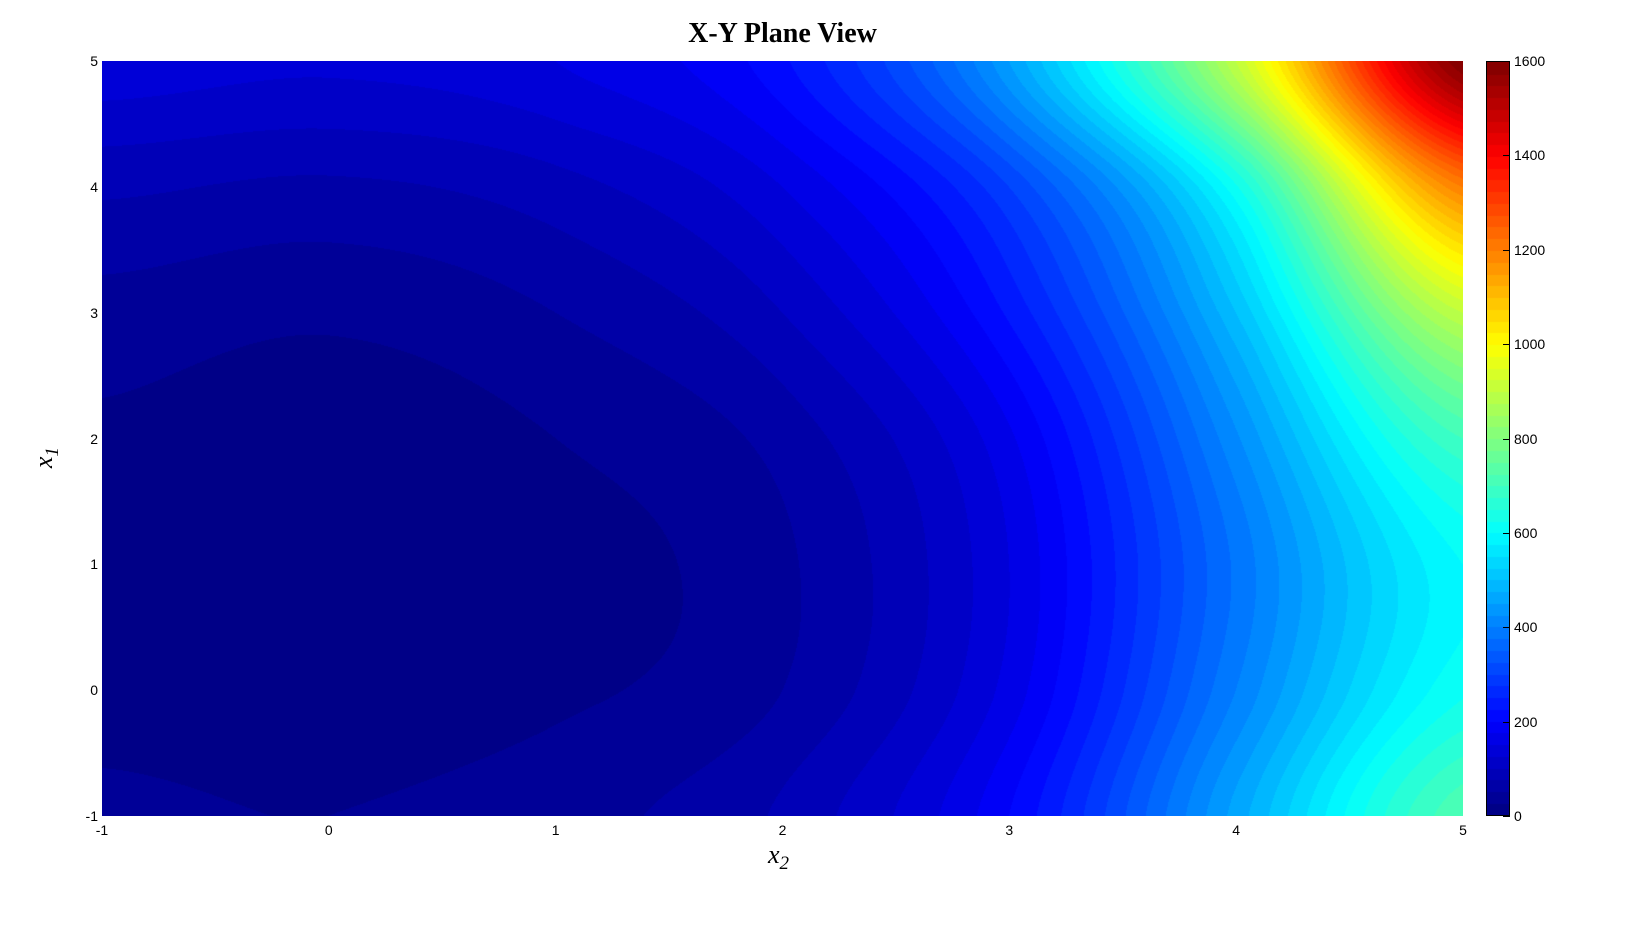 Image resolution: width=1632 pixels, height=945 pixels. I want to click on colorbar-tick-label: 1600, so click(1530, 61).